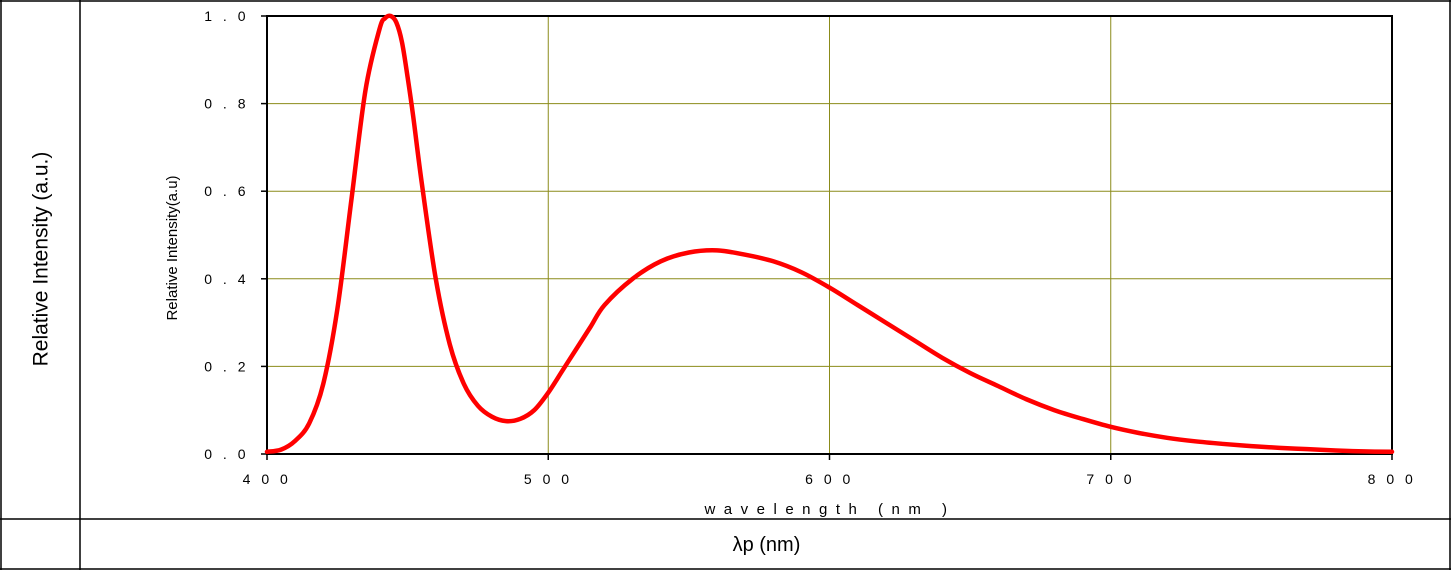 The image size is (1451, 570). I want to click on x-tick-label: 5 0 0, so click(548, 479).